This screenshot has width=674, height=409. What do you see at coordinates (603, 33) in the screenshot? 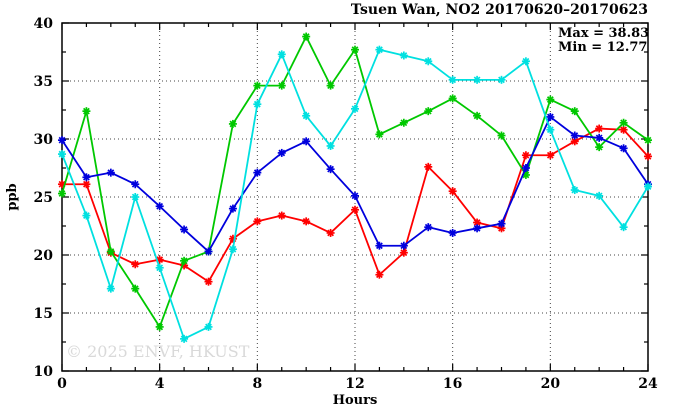
I see `max-annotation: Max = 38.83` at bounding box center [603, 33].